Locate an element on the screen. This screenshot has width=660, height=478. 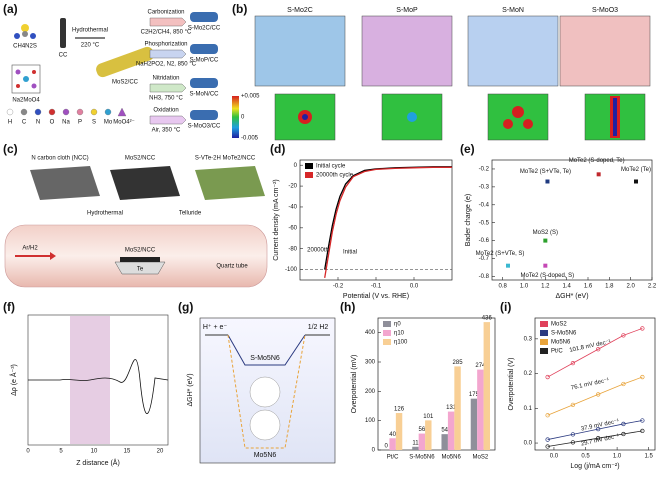
legend-label: η10 is located at coordinates (399, 334).